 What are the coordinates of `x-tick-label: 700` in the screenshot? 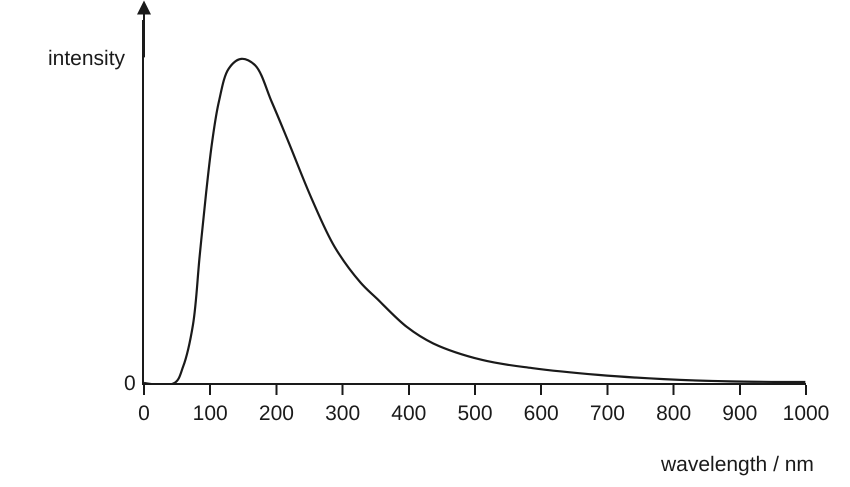 It's located at (607, 414).